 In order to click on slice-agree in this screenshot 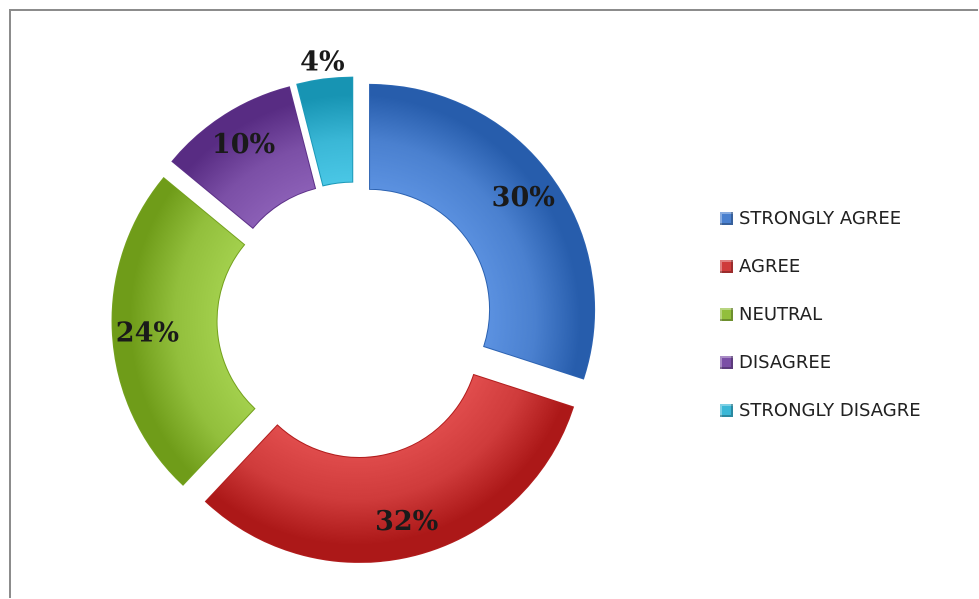, I will do `click(389, 468)`.